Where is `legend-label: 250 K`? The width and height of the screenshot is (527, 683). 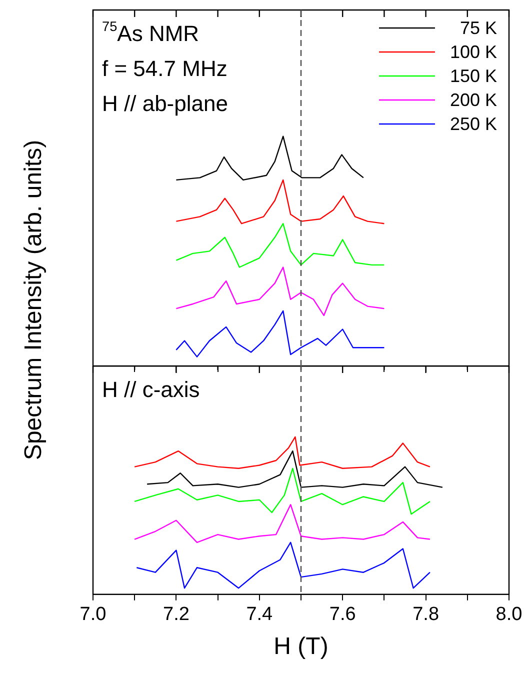
legend-label: 250 K is located at coordinates (473, 124).